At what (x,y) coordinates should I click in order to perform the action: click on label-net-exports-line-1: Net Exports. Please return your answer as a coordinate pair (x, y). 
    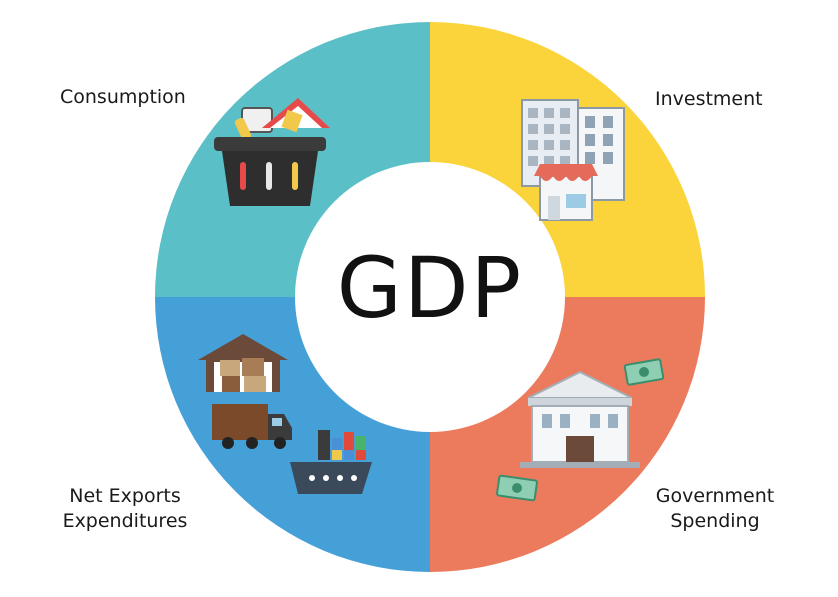
    Looking at the image, I should click on (125, 496).